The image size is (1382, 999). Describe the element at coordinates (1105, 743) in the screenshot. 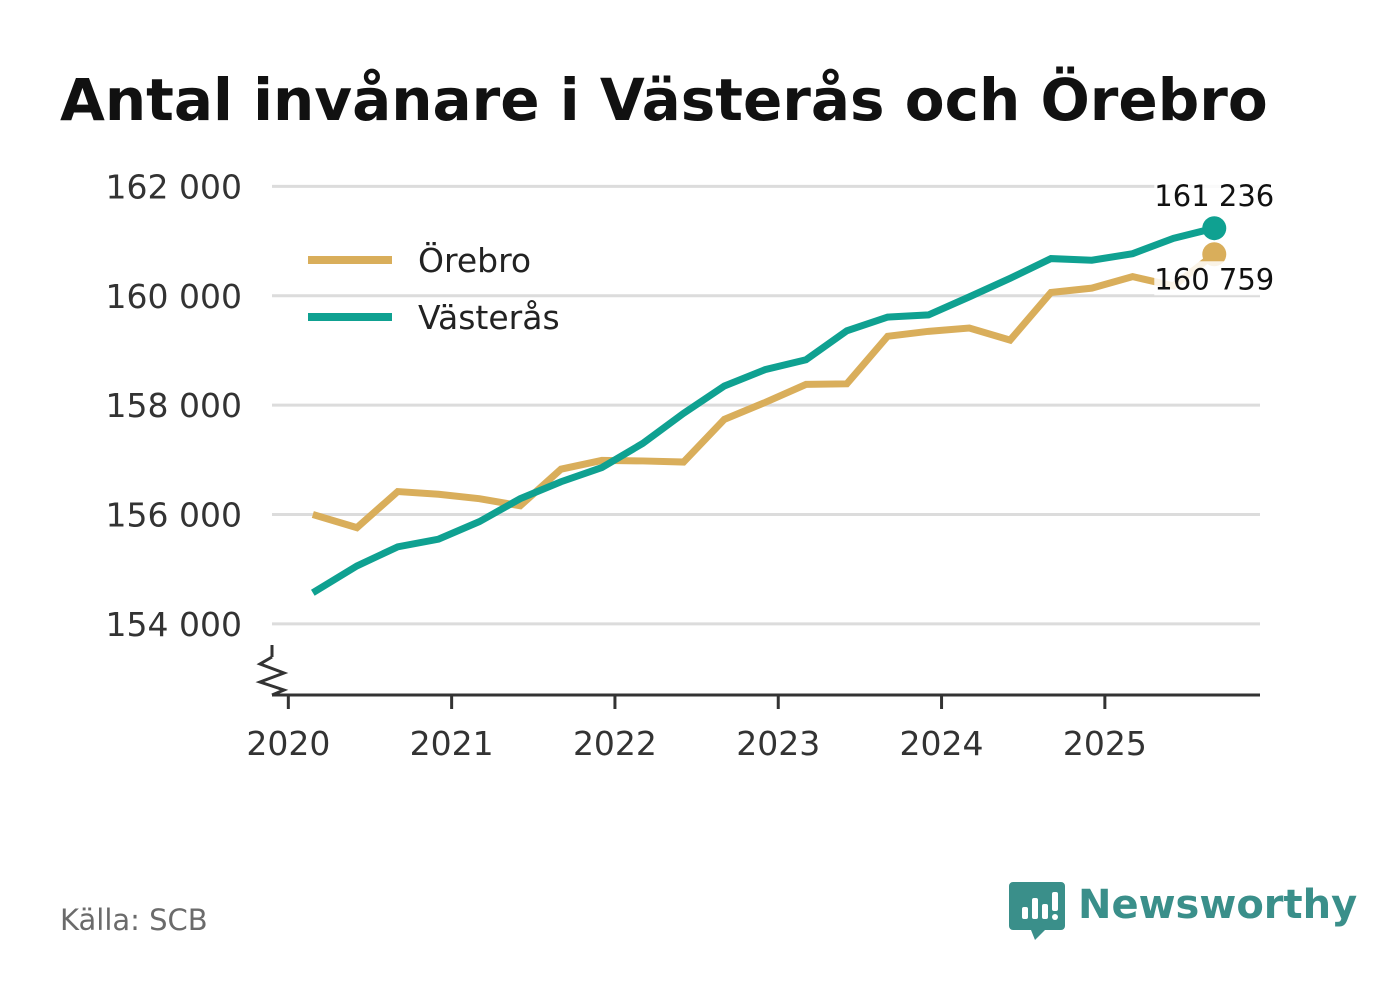

I see `x-tick-label: 2025` at that location.